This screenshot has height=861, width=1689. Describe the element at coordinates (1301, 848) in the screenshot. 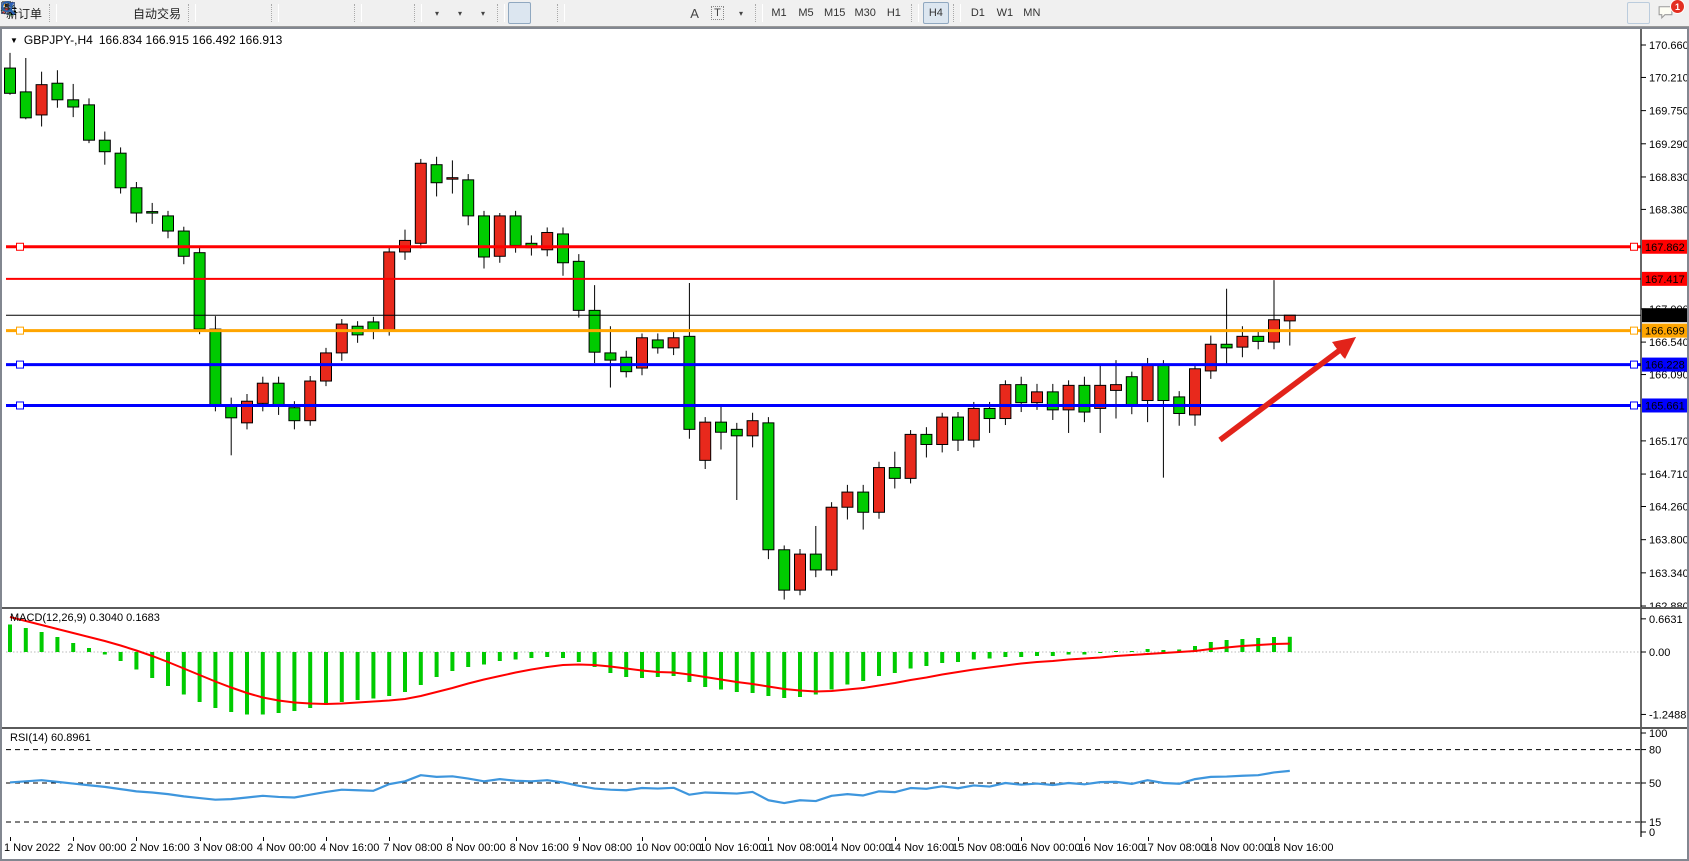

I see `time-label: 18 Nov 16:00` at that location.